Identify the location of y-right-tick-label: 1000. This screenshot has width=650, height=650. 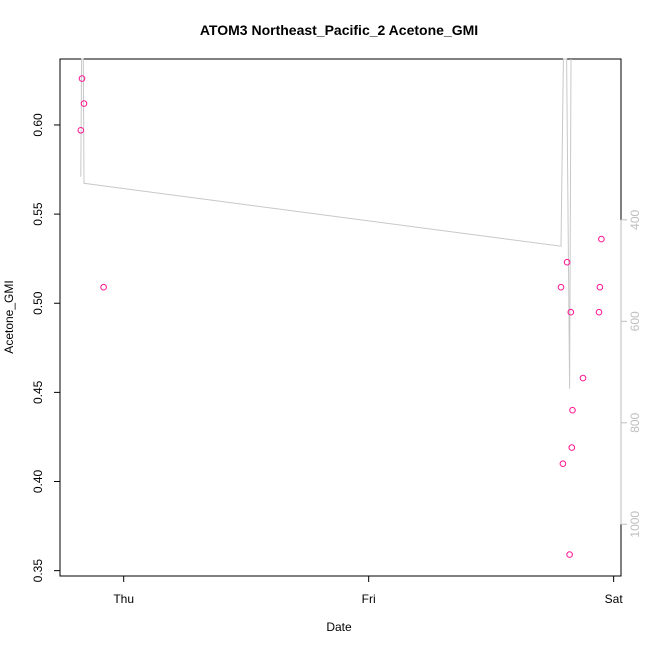
(635, 524).